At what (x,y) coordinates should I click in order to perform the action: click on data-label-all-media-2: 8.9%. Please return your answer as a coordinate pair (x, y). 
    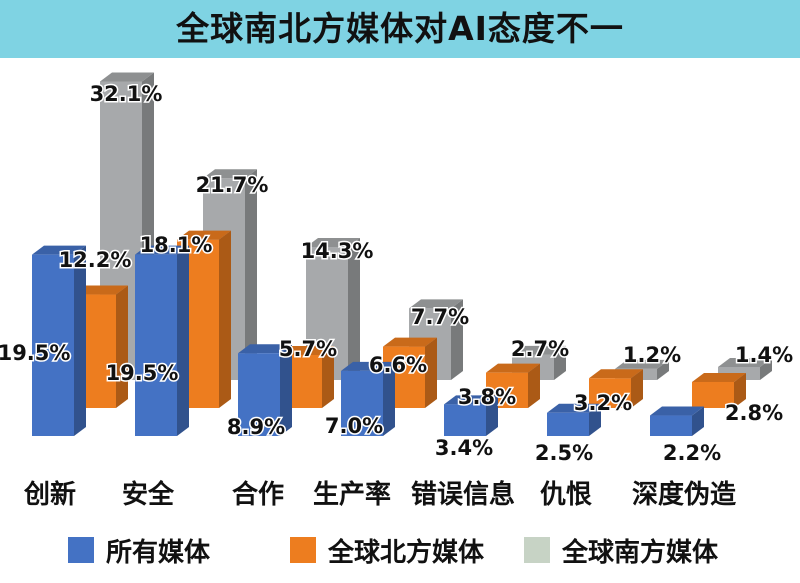
    Looking at the image, I should click on (256, 427).